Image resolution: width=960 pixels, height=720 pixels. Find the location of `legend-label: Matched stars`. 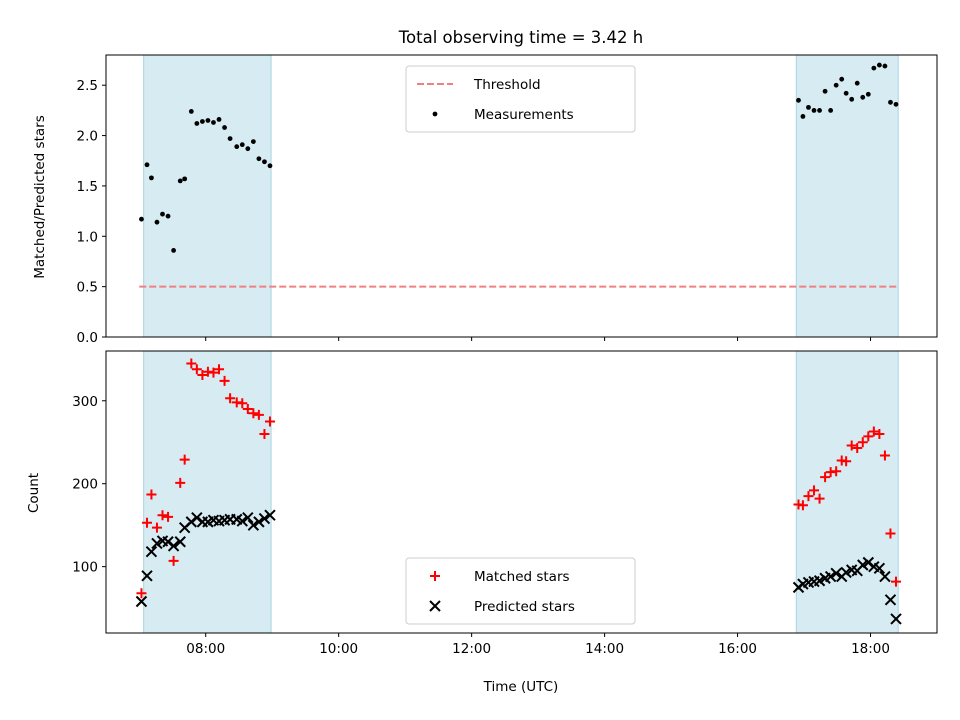

legend-label: Matched stars is located at coordinates (522, 577).